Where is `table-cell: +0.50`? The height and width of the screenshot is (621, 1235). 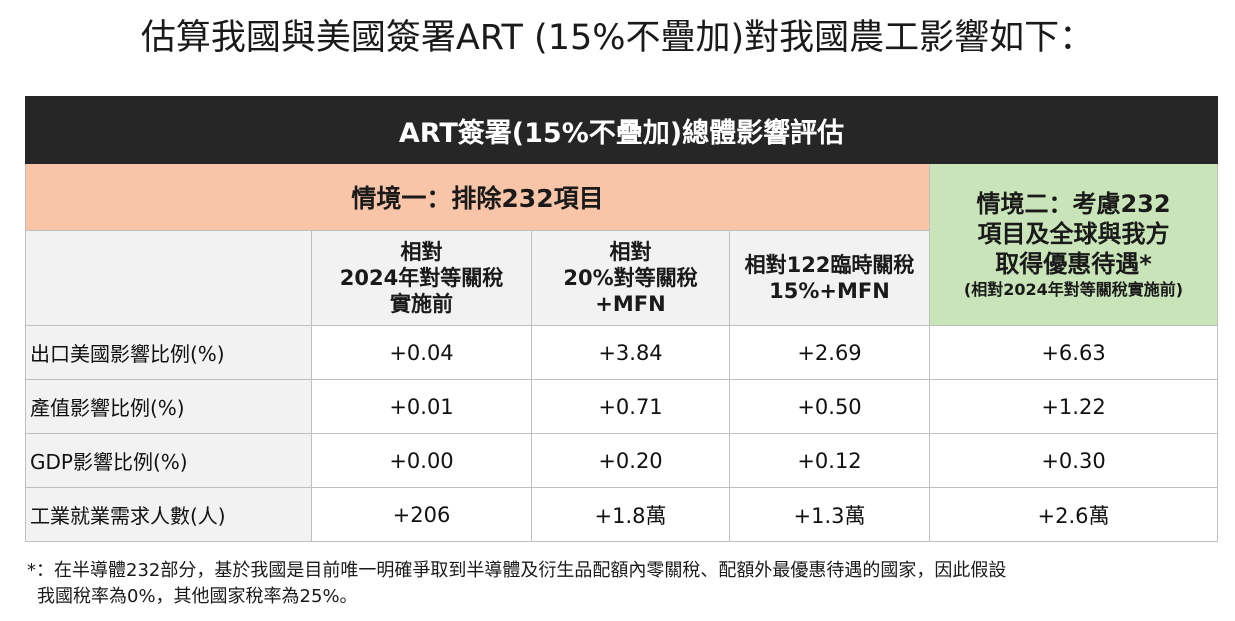 table-cell: +0.50 is located at coordinates (829, 406).